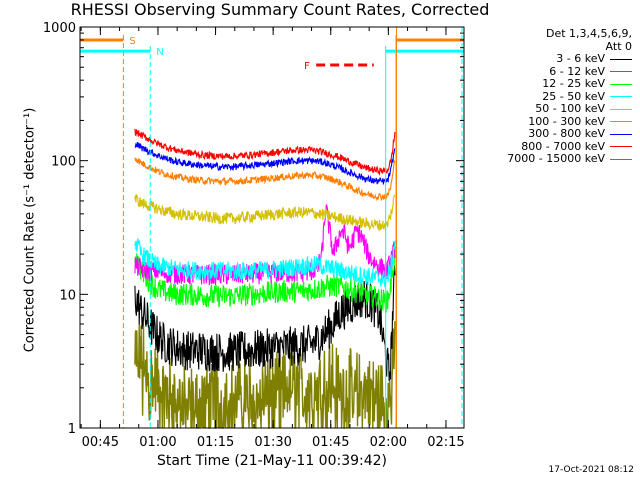  What do you see at coordinates (566, 134) in the screenshot?
I see `legend-label: 300 - 800 keV` at bounding box center [566, 134].